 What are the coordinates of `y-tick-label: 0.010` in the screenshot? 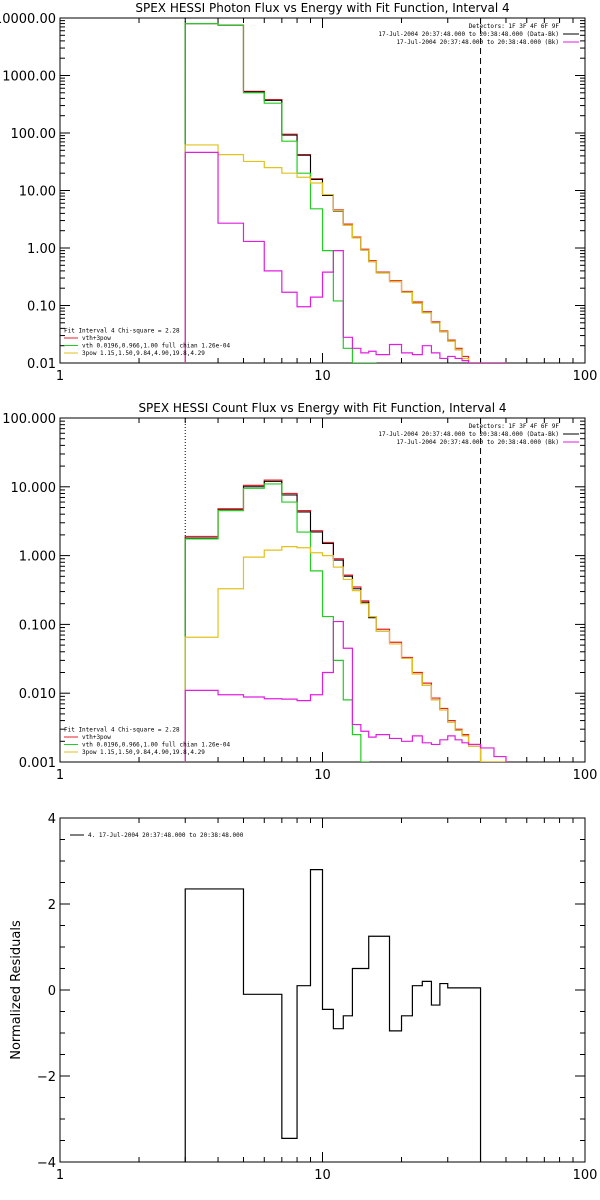 It's located at (37, 694).